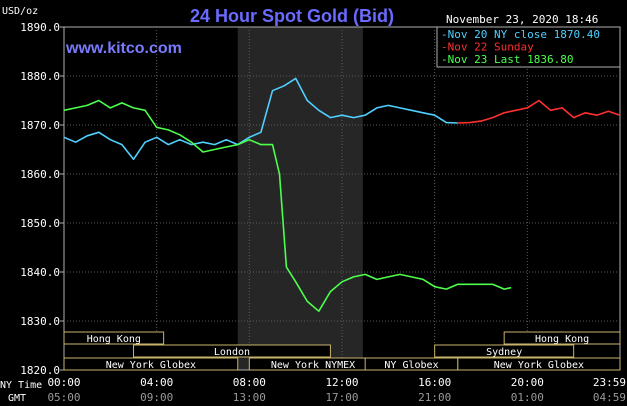  I want to click on y-tick-label: 1820.0, so click(40, 370).